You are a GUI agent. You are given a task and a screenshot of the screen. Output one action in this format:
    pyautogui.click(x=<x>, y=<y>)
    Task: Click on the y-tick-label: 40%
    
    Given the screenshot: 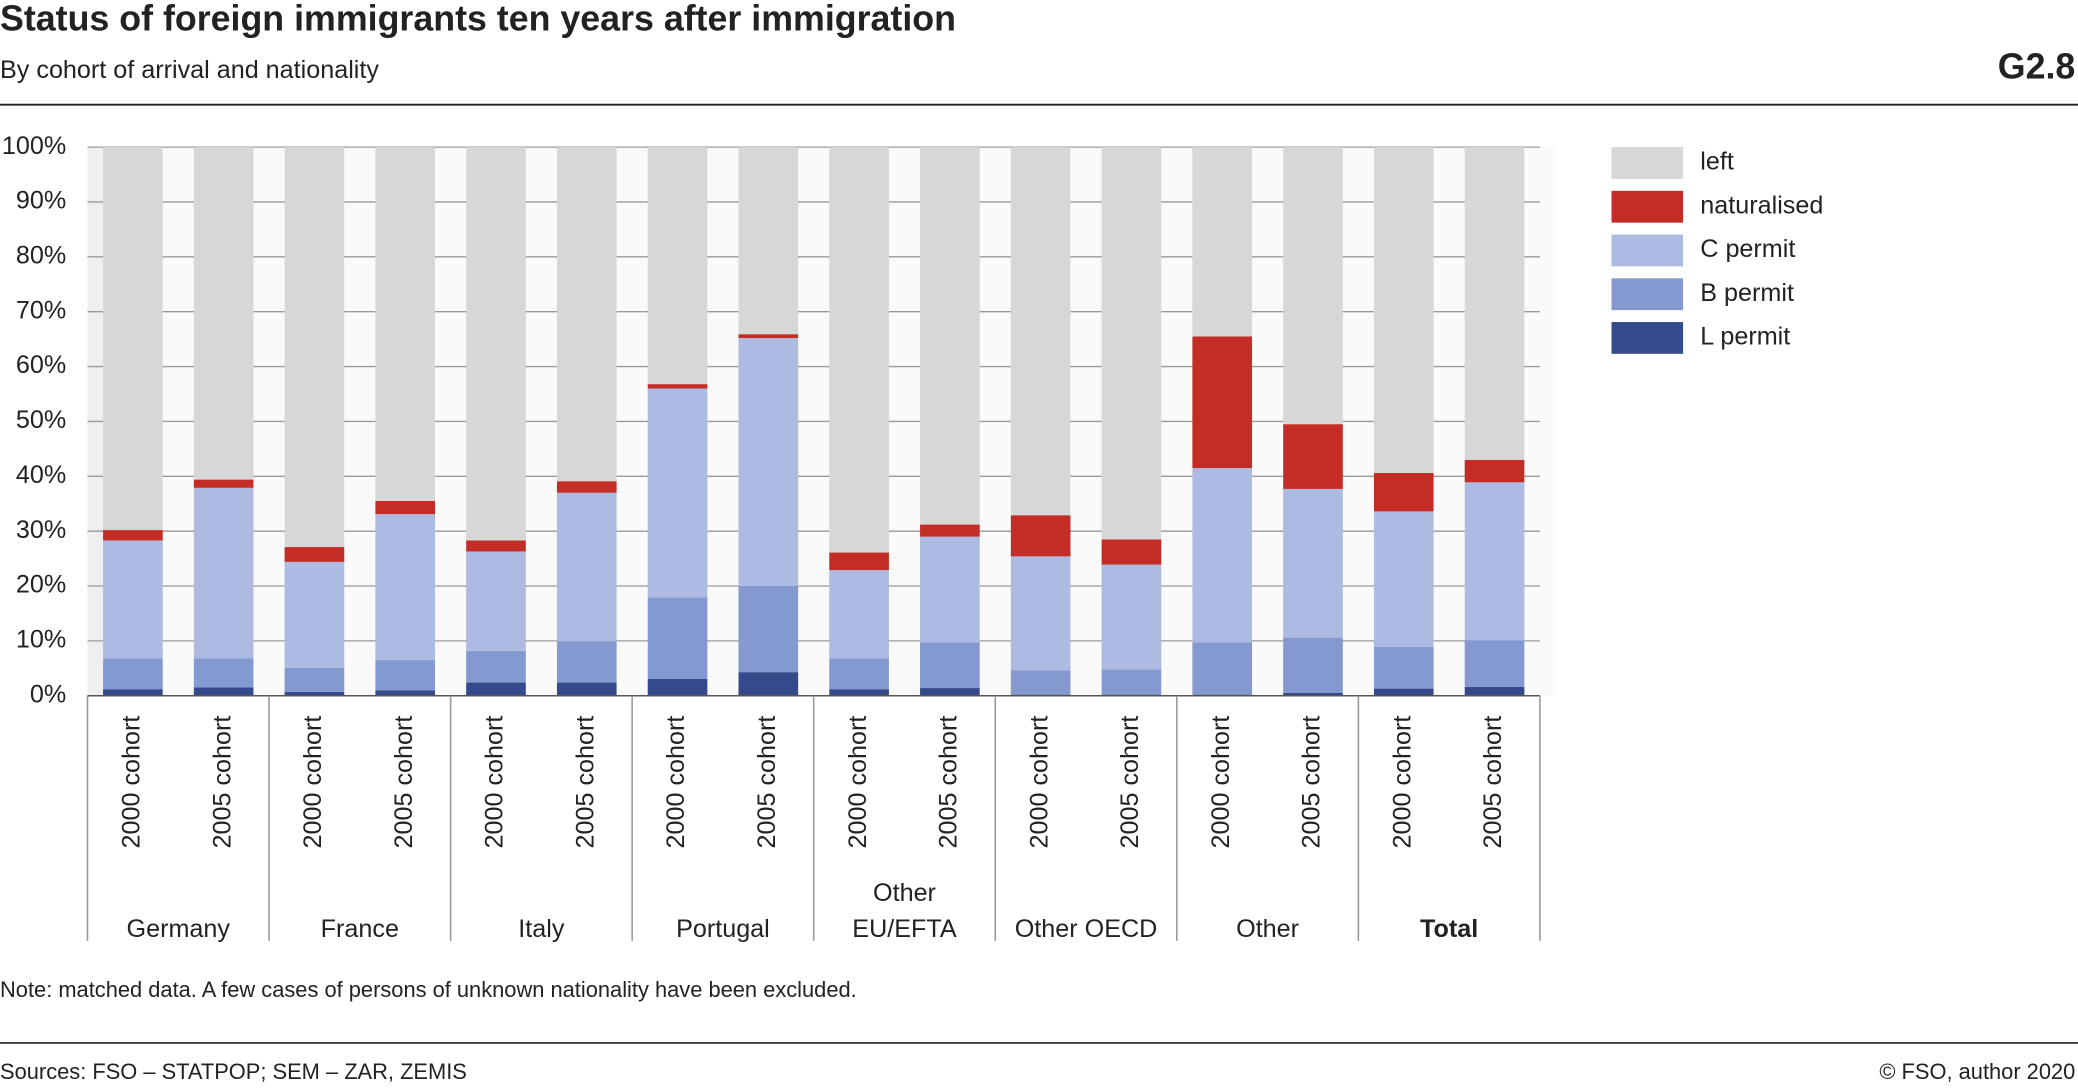 What is the action you would take?
    pyautogui.click(x=41, y=475)
    